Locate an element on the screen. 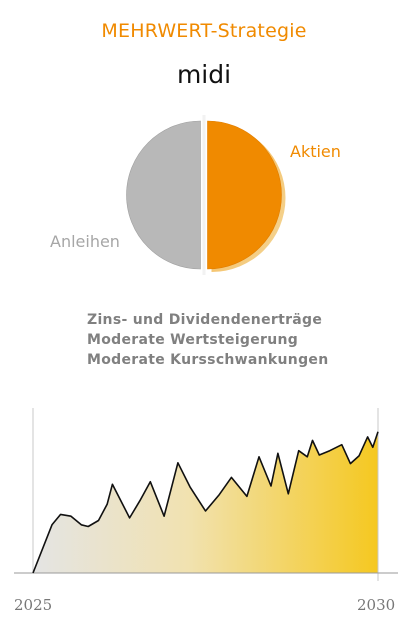  pie-label-aktien: Aktien is located at coordinates (315, 151).